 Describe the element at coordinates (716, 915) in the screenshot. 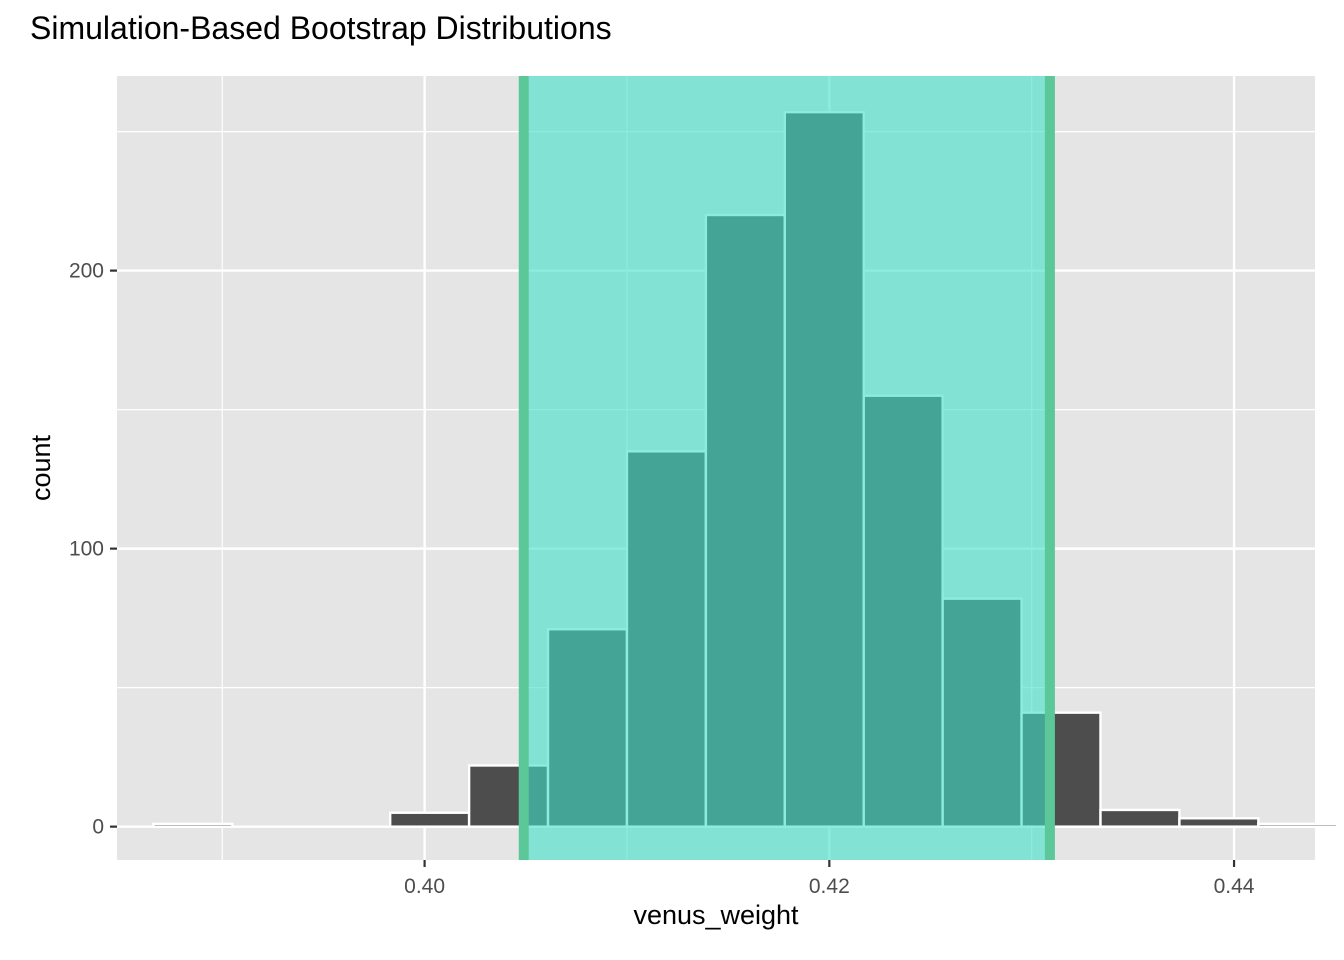

I see `x-axis-label: venus_weight` at that location.